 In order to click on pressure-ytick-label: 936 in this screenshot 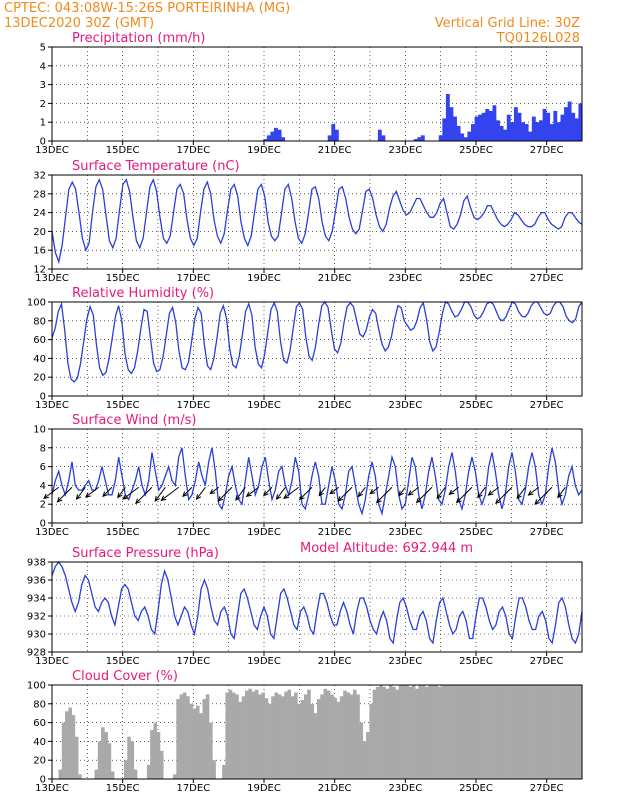, I will do `click(36, 581)`.